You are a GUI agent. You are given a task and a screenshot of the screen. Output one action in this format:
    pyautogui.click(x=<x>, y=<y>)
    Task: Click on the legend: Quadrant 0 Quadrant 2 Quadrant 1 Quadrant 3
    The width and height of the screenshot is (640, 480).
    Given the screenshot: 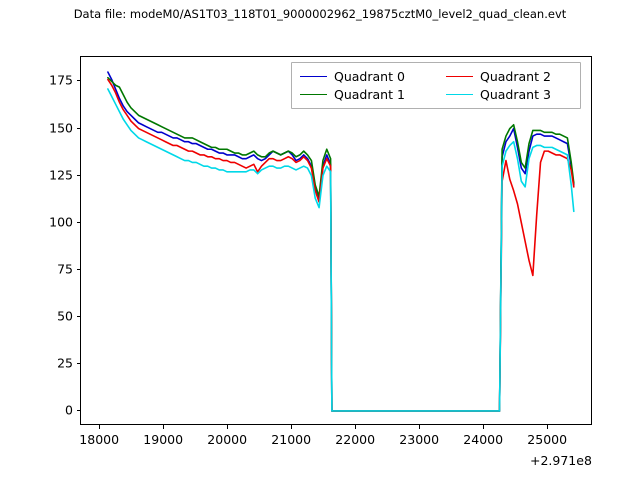 What is the action you would take?
    pyautogui.click(x=436, y=85)
    